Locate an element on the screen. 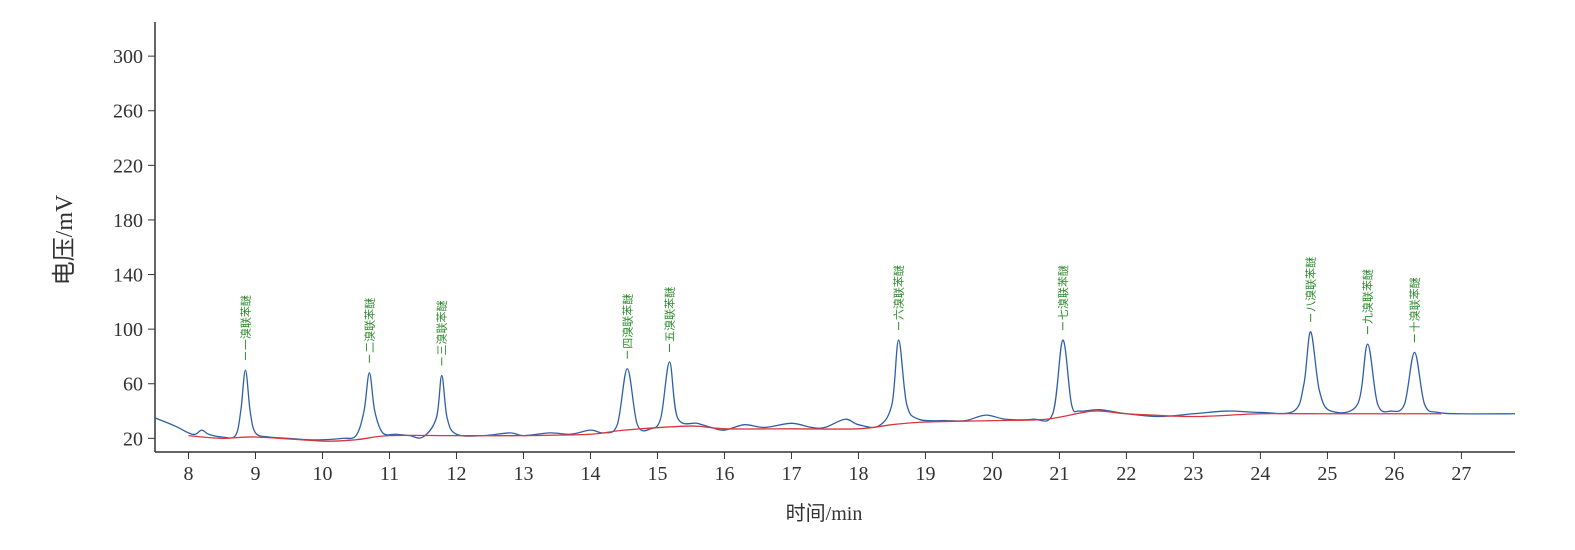 The image size is (1575, 550). x-tick-label: 13 is located at coordinates (523, 474).